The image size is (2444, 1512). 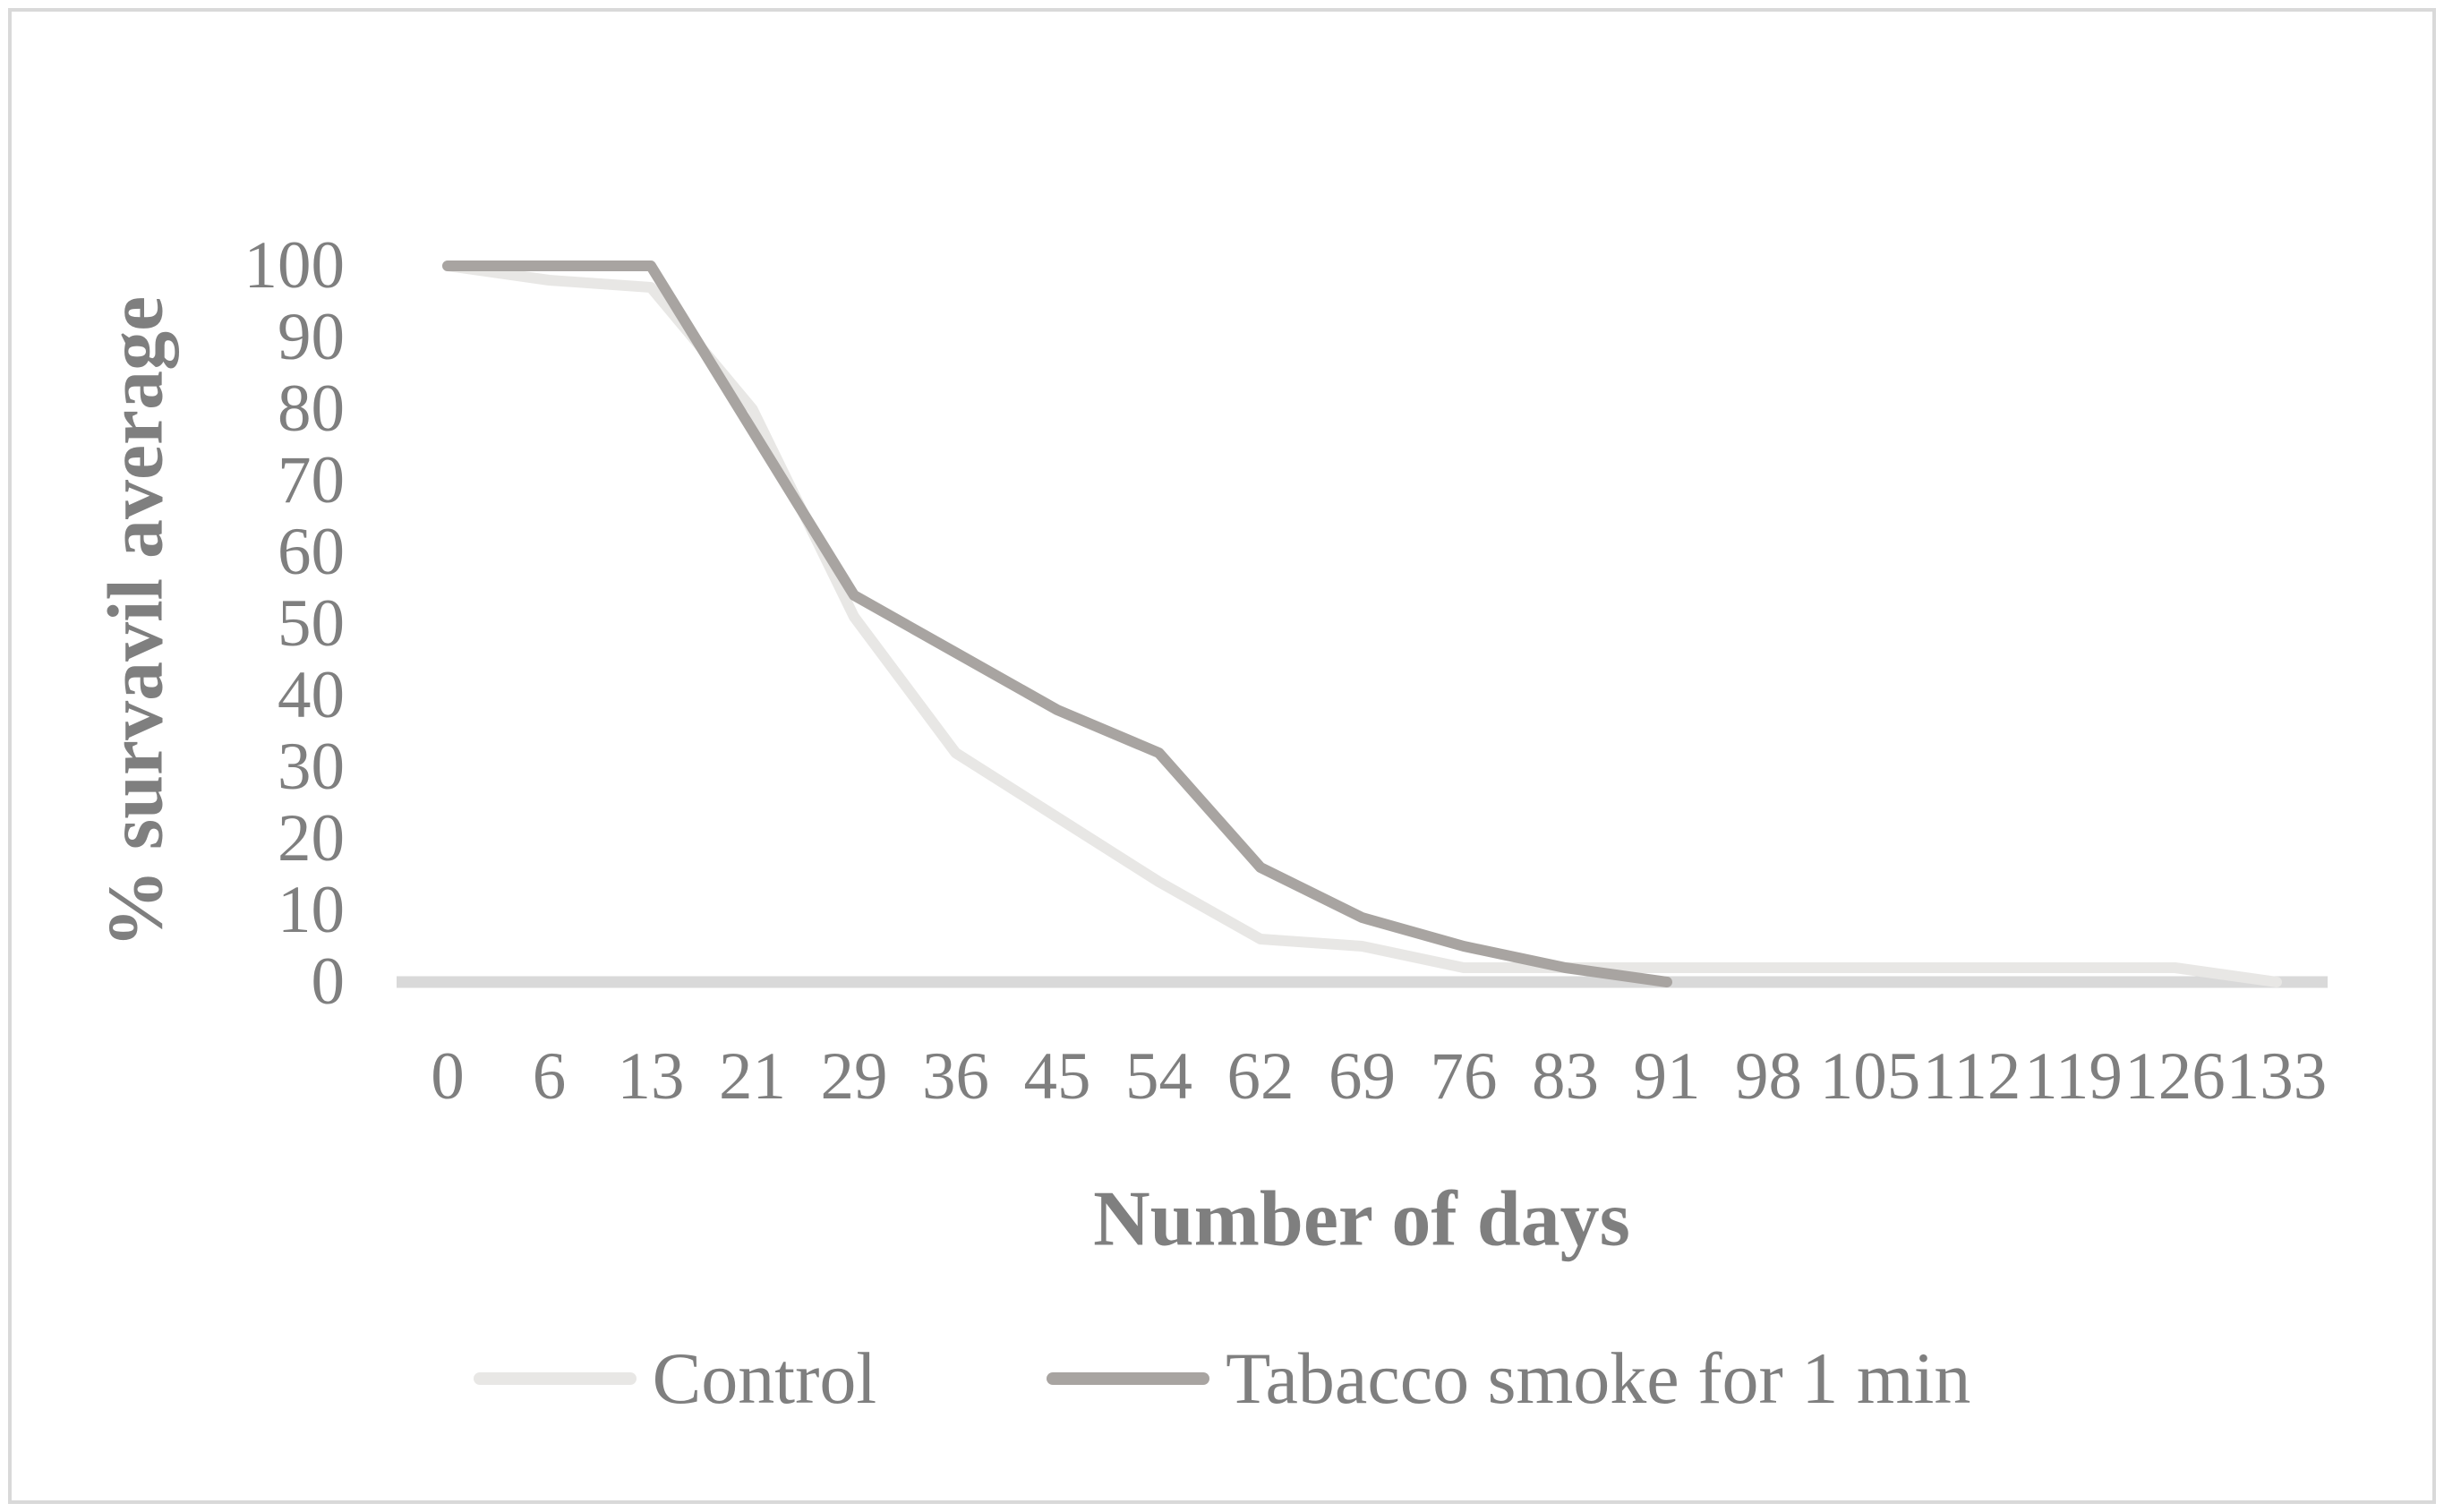 What do you see at coordinates (311, 838) in the screenshot?
I see `y-tick-label: 20` at bounding box center [311, 838].